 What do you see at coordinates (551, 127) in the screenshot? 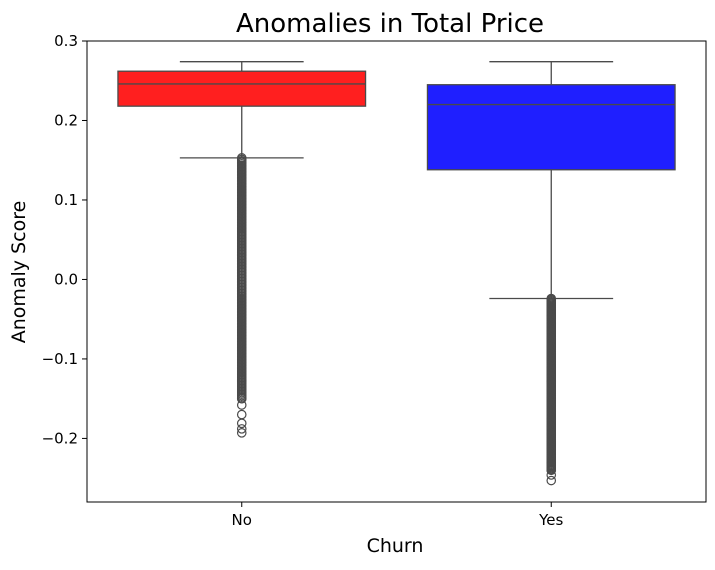
I see `box-yes` at bounding box center [551, 127].